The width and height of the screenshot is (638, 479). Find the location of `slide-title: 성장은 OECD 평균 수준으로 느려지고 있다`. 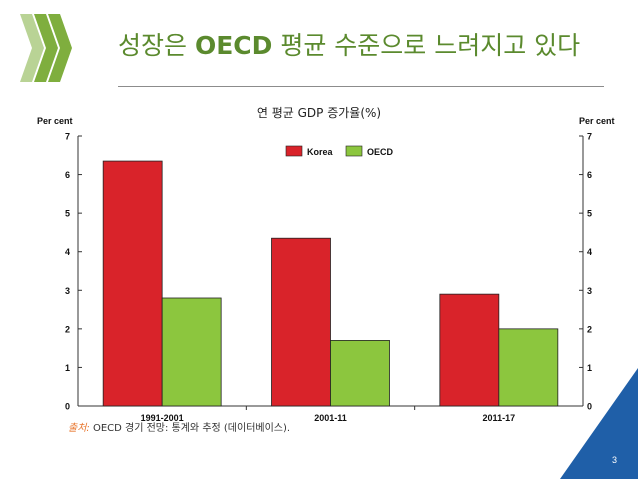

slide-title: 성장은 OECD 평균 수준으로 느려지고 있다 is located at coordinates (349, 44).